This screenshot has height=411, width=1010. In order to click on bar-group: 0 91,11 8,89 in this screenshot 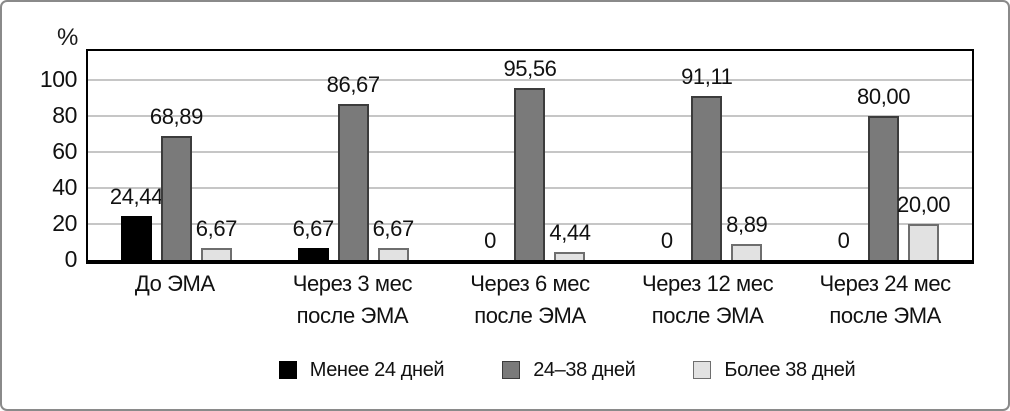, I will do `click(706, 155)`.